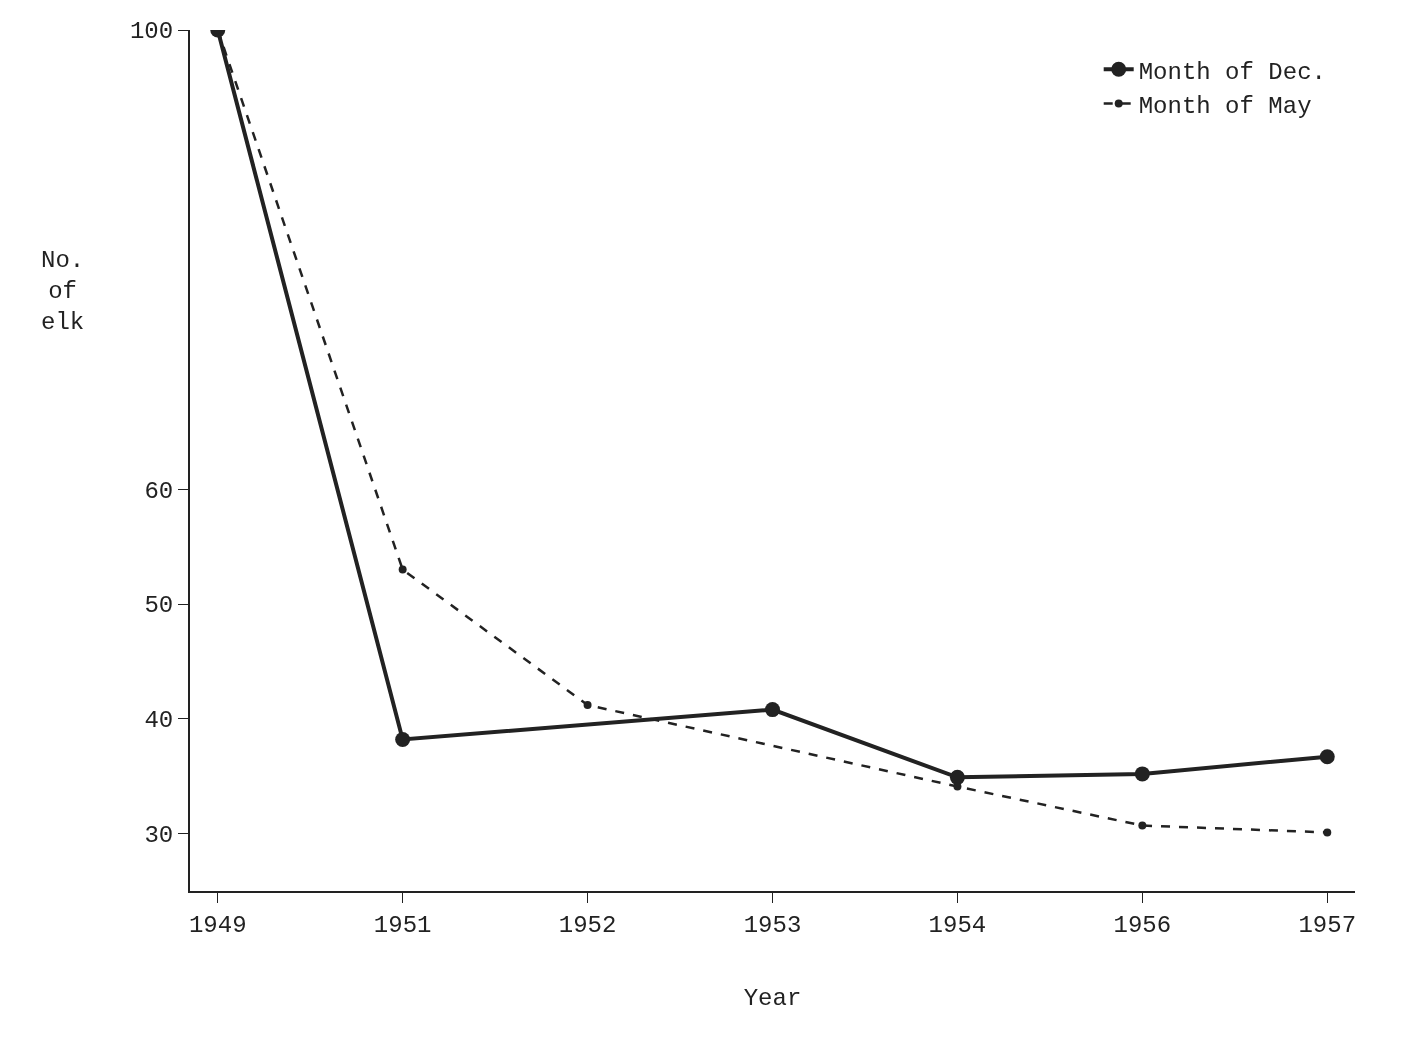 Image resolution: width=1415 pixels, height=1041 pixels. What do you see at coordinates (159, 491) in the screenshot?
I see `y-tick-label: 60` at bounding box center [159, 491].